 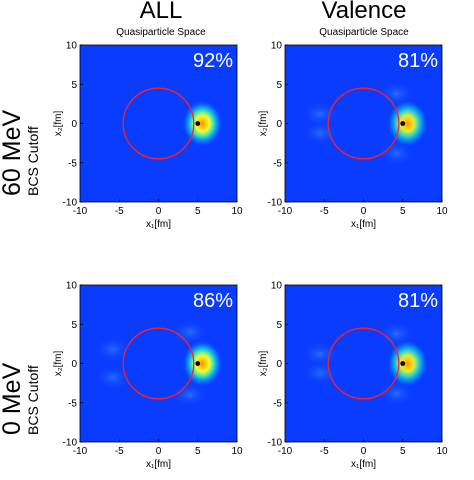 I want to click on column-title-valence: Valence, so click(x=364, y=12).